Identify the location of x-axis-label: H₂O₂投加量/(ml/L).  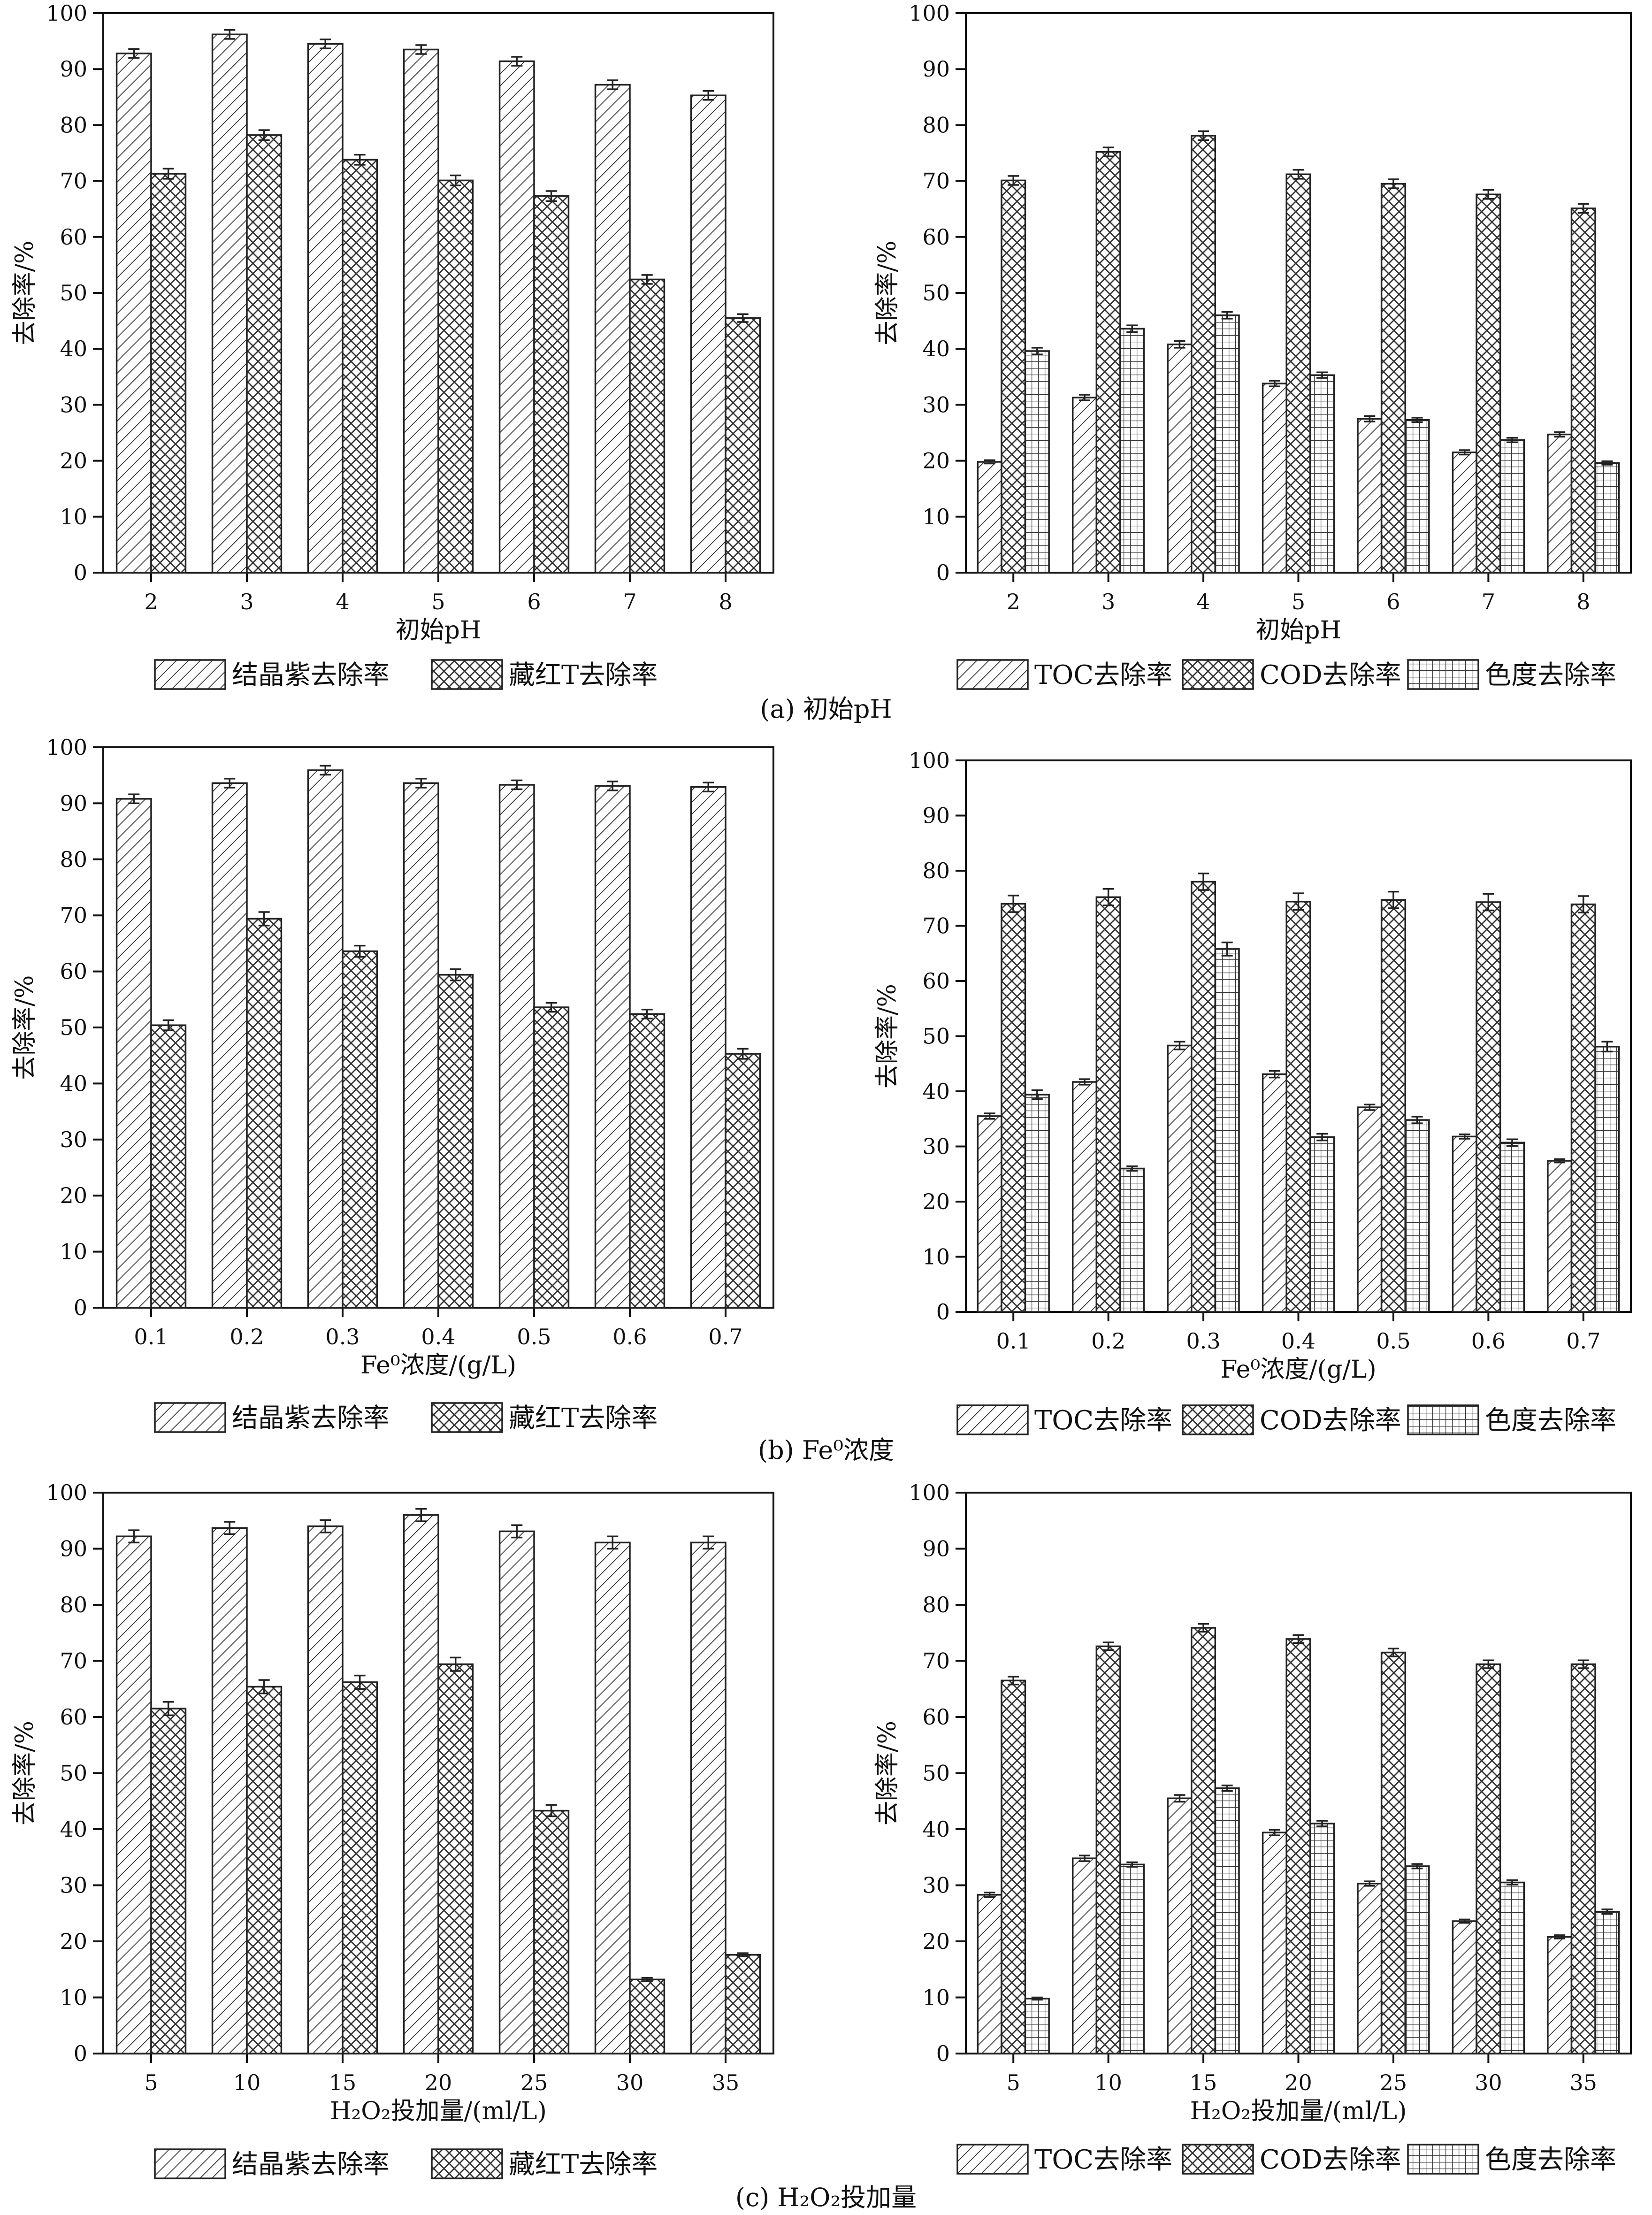
(1298, 2111).